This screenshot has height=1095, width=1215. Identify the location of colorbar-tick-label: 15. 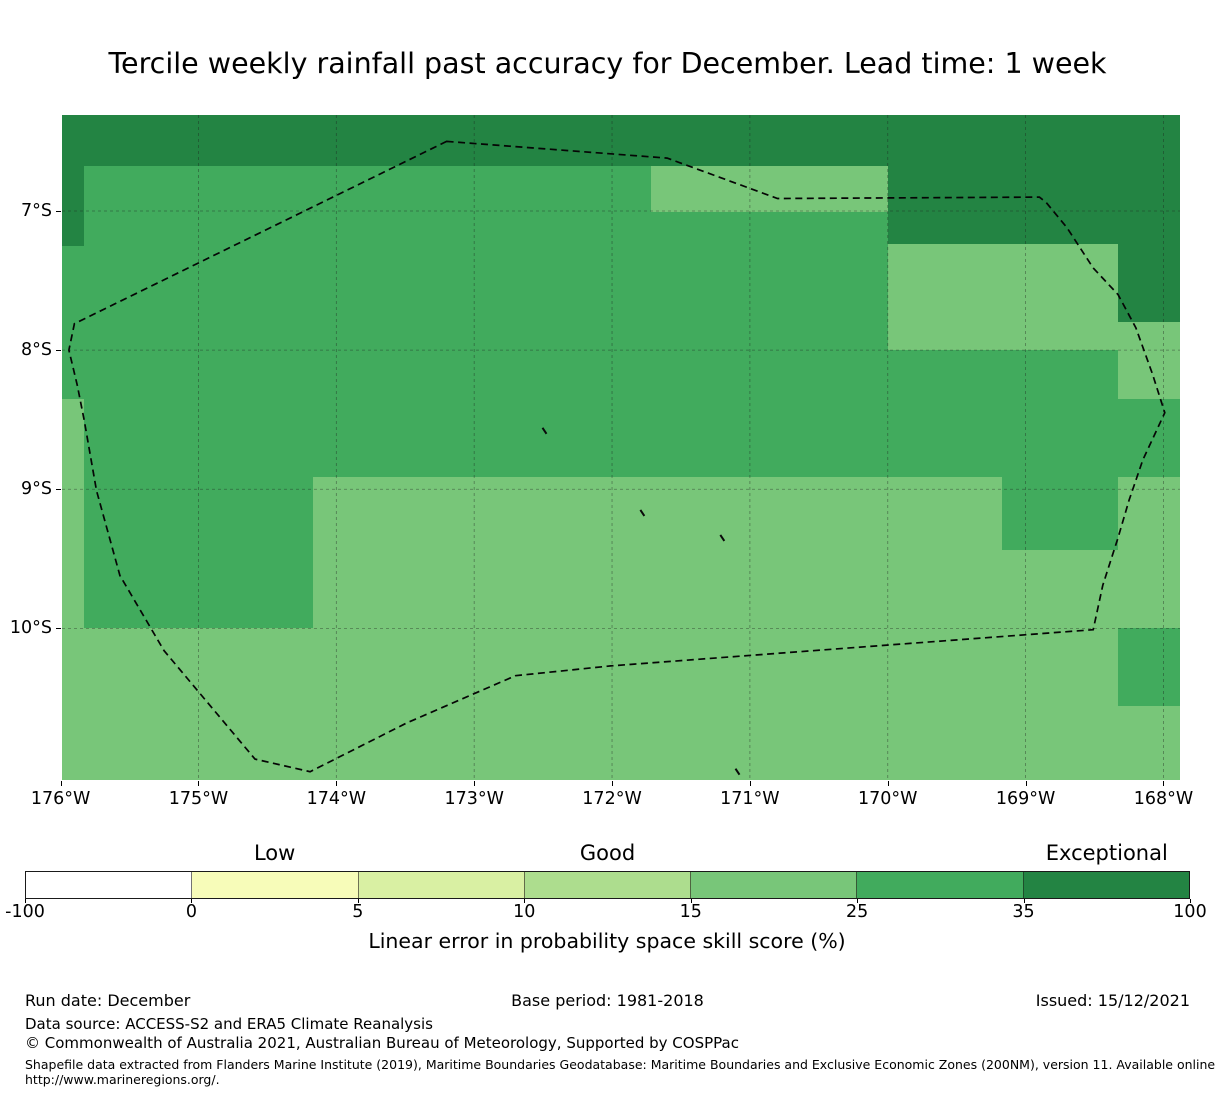
(690, 912).